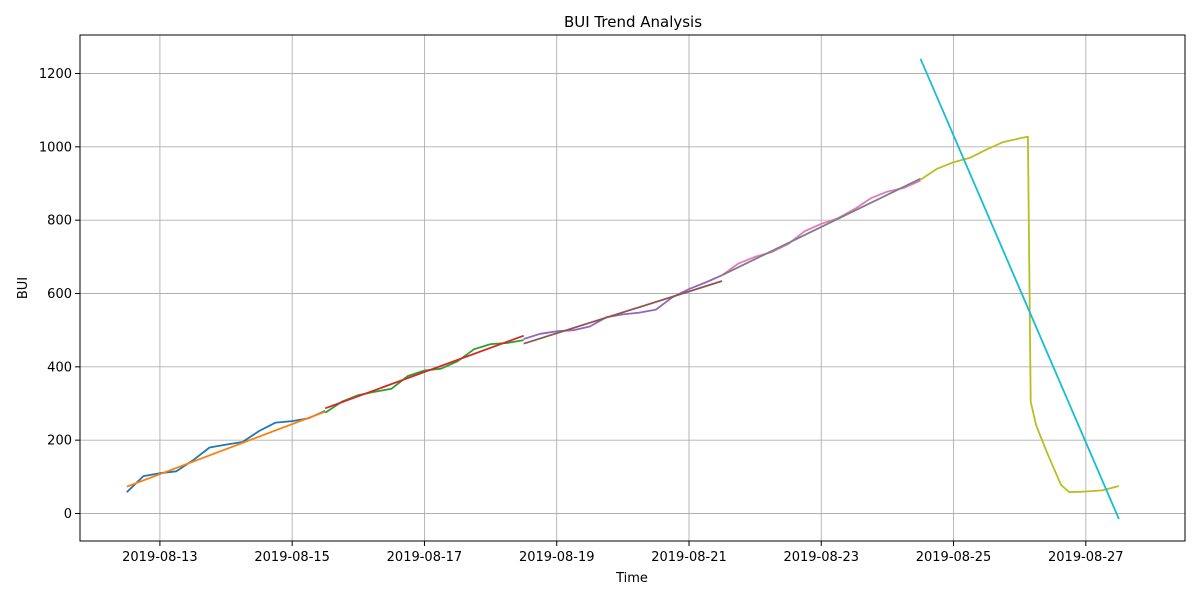 Image resolution: width=1200 pixels, height=600 pixels. I want to click on x-tick-label: 2019-08-15, so click(292, 557).